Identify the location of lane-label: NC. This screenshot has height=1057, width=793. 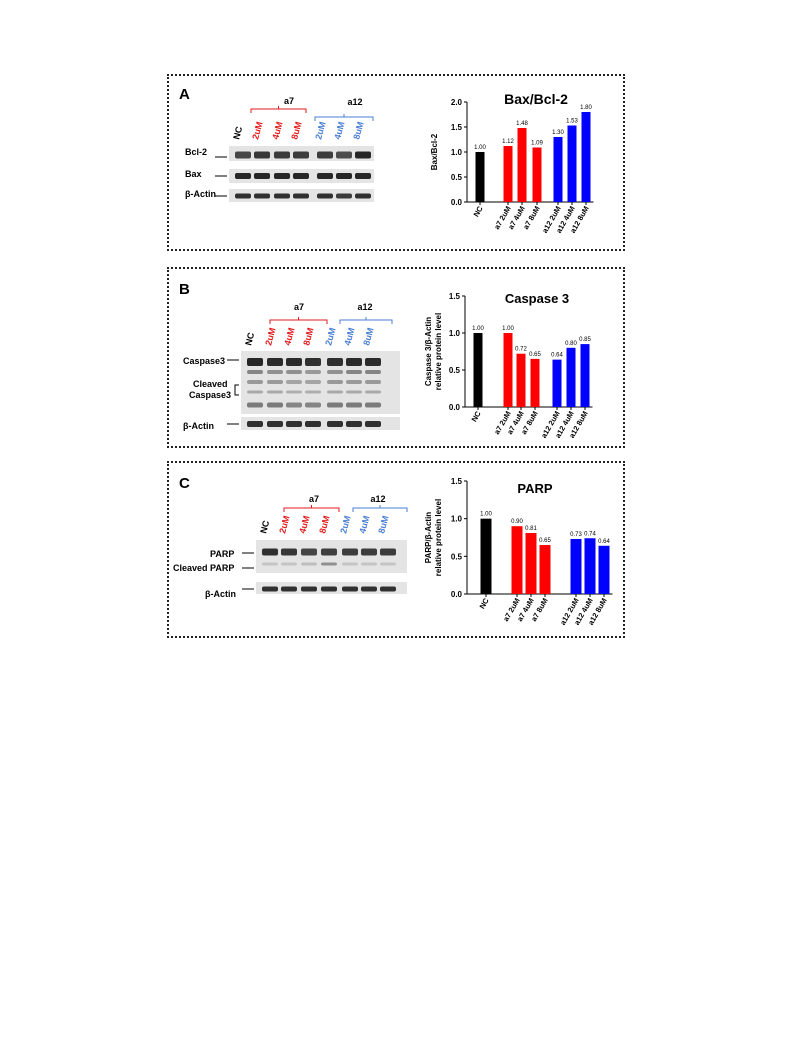
(264, 527).